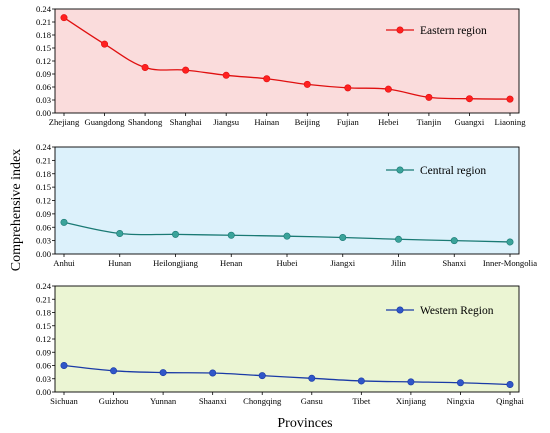  I want to click on x-tick-label: Tibet, so click(361, 401).